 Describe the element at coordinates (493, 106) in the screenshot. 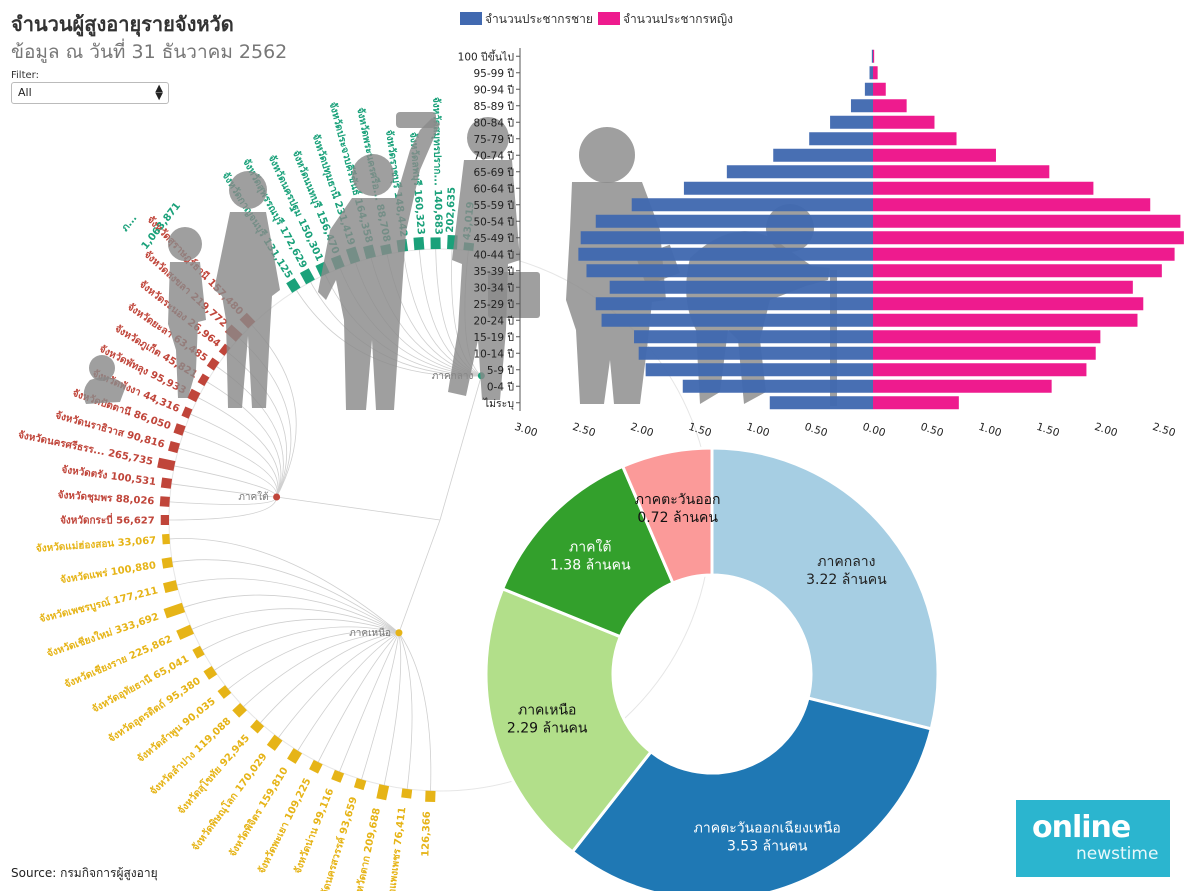

I see `pyramid-category-label: 85-89 ปี` at that location.